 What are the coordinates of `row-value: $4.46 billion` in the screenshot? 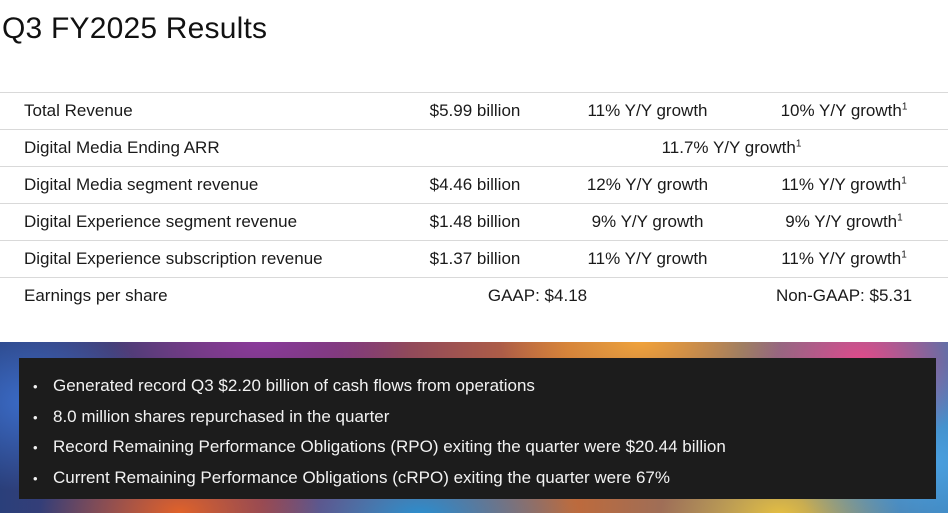 It's located at (475, 185).